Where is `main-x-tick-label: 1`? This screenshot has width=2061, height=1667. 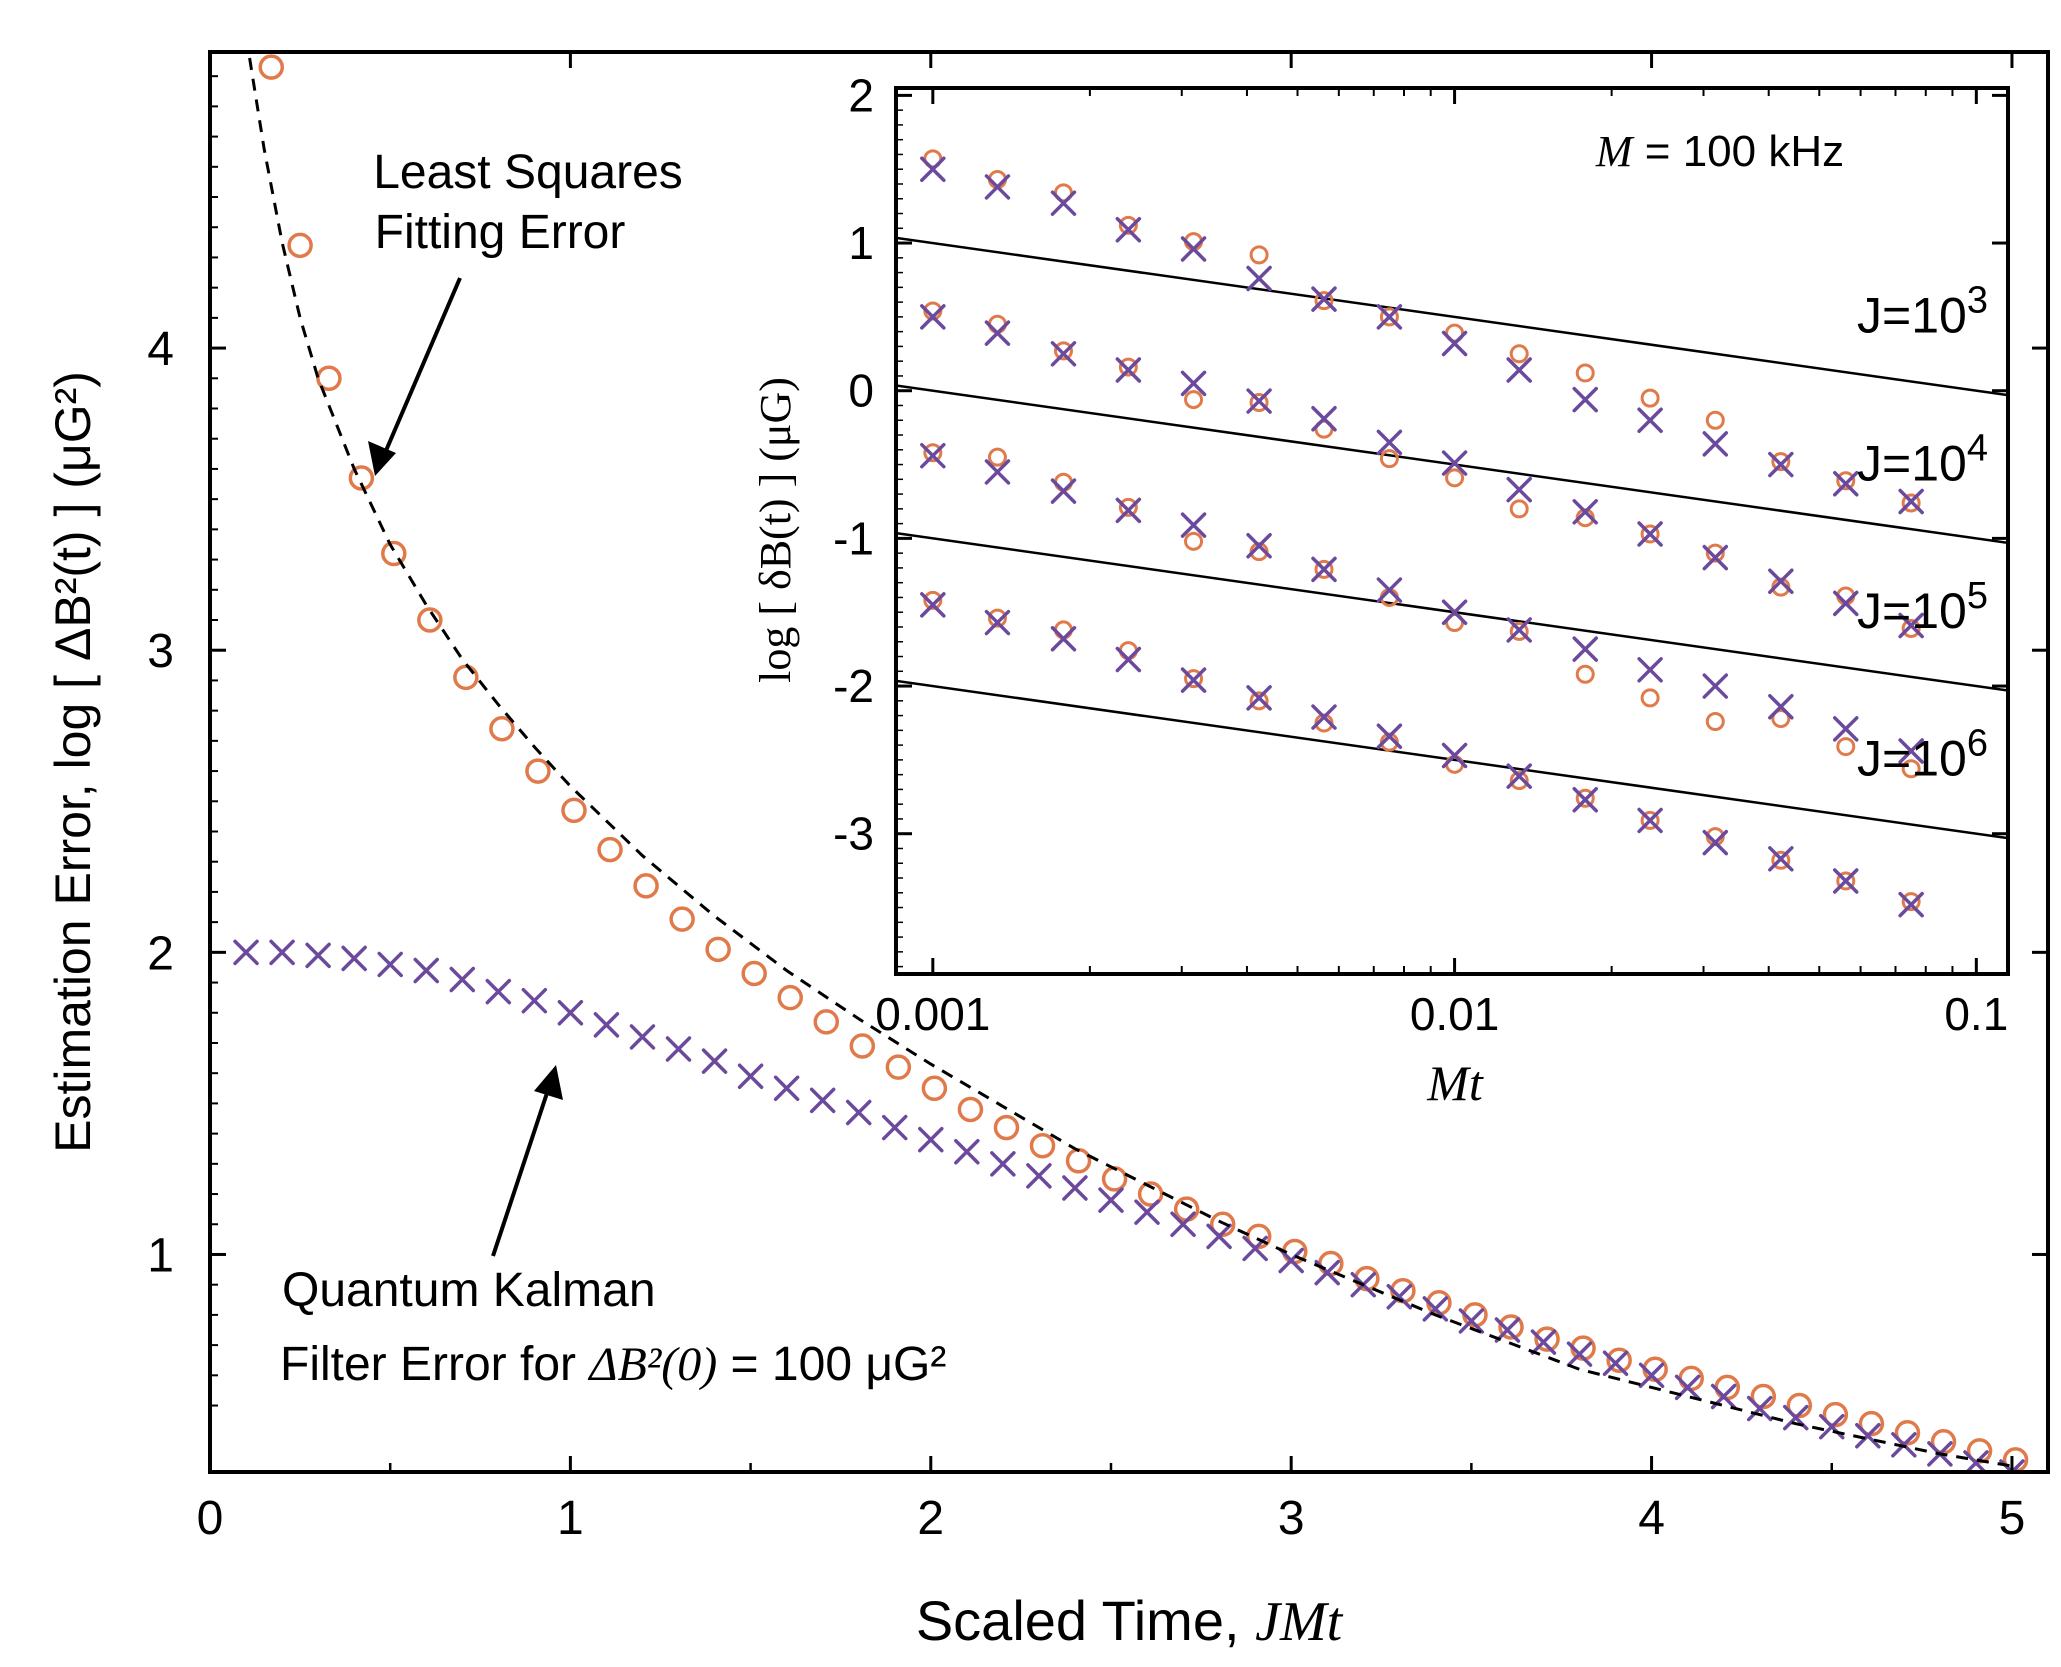
main-x-tick-label: 1 is located at coordinates (570, 1518).